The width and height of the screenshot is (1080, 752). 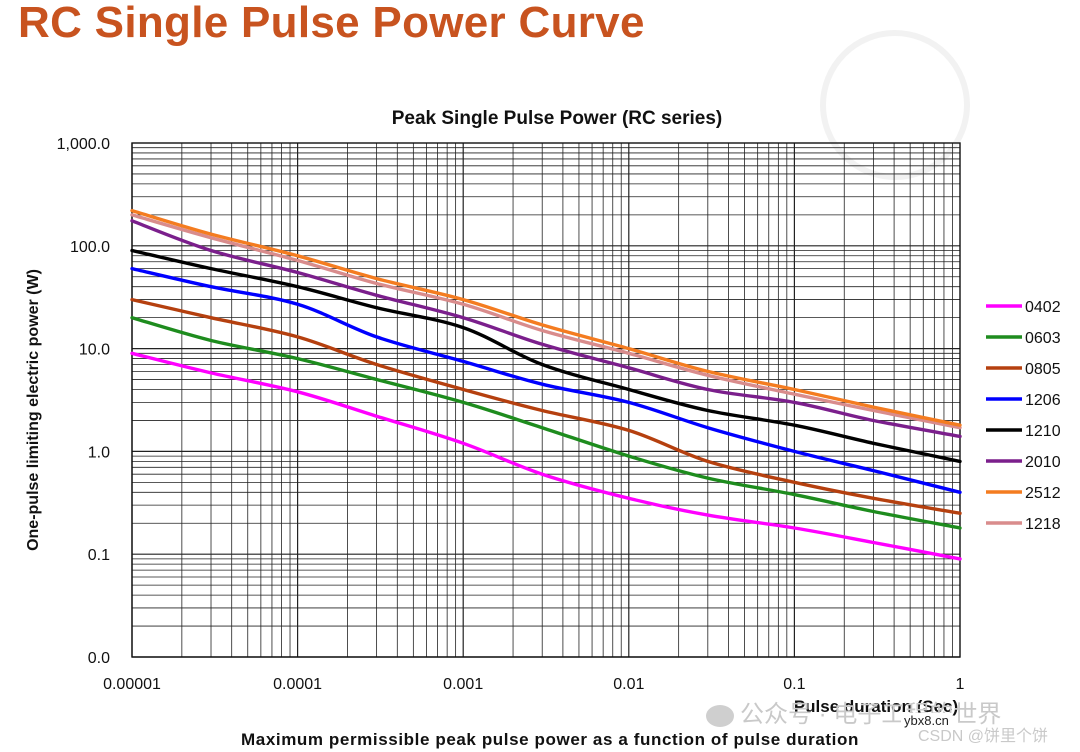 I want to click on x-tick-label: 0.00001, so click(x=132, y=684).